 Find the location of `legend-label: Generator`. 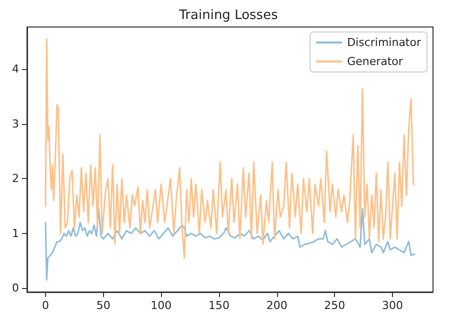

legend-label: Generator is located at coordinates (375, 61).